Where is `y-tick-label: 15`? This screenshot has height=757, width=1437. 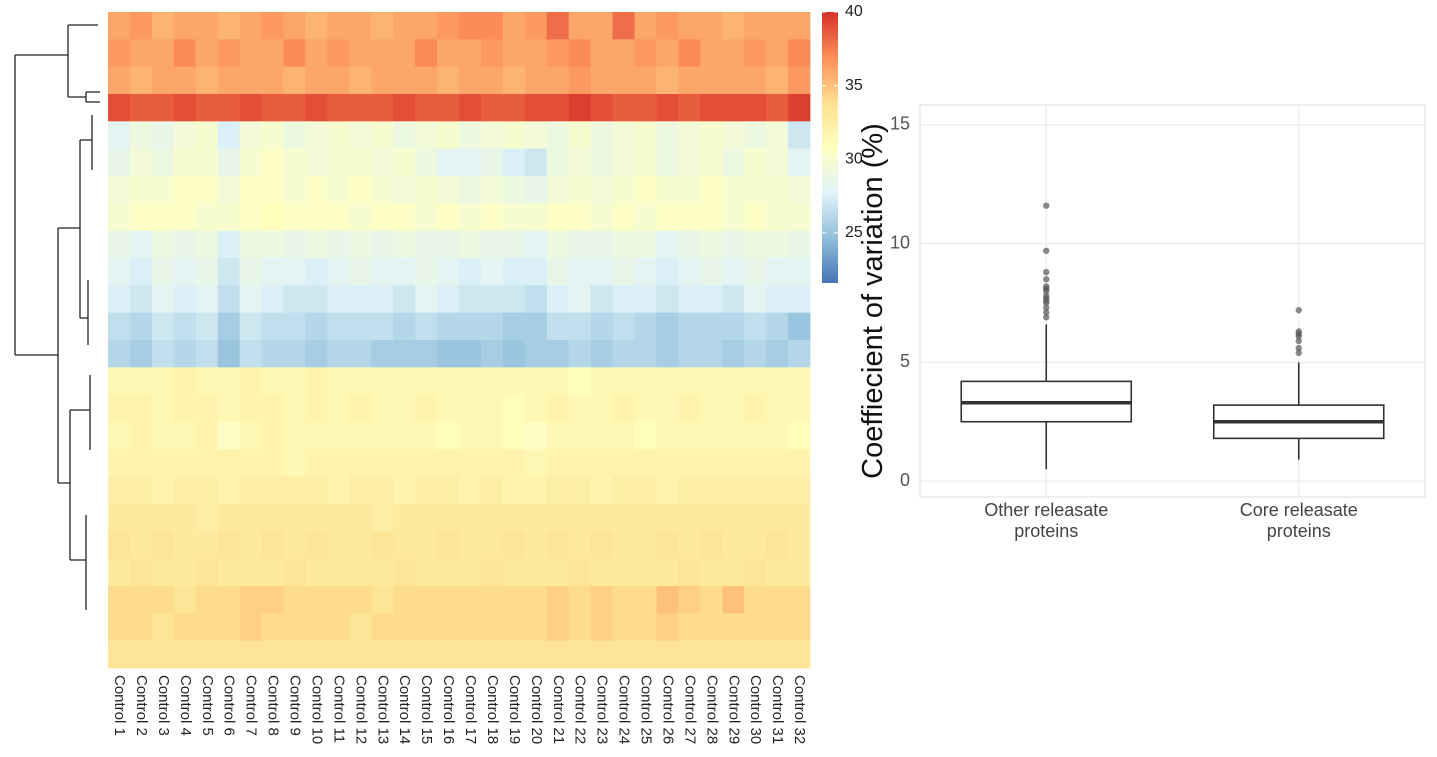
y-tick-label: 15 is located at coordinates (900, 124).